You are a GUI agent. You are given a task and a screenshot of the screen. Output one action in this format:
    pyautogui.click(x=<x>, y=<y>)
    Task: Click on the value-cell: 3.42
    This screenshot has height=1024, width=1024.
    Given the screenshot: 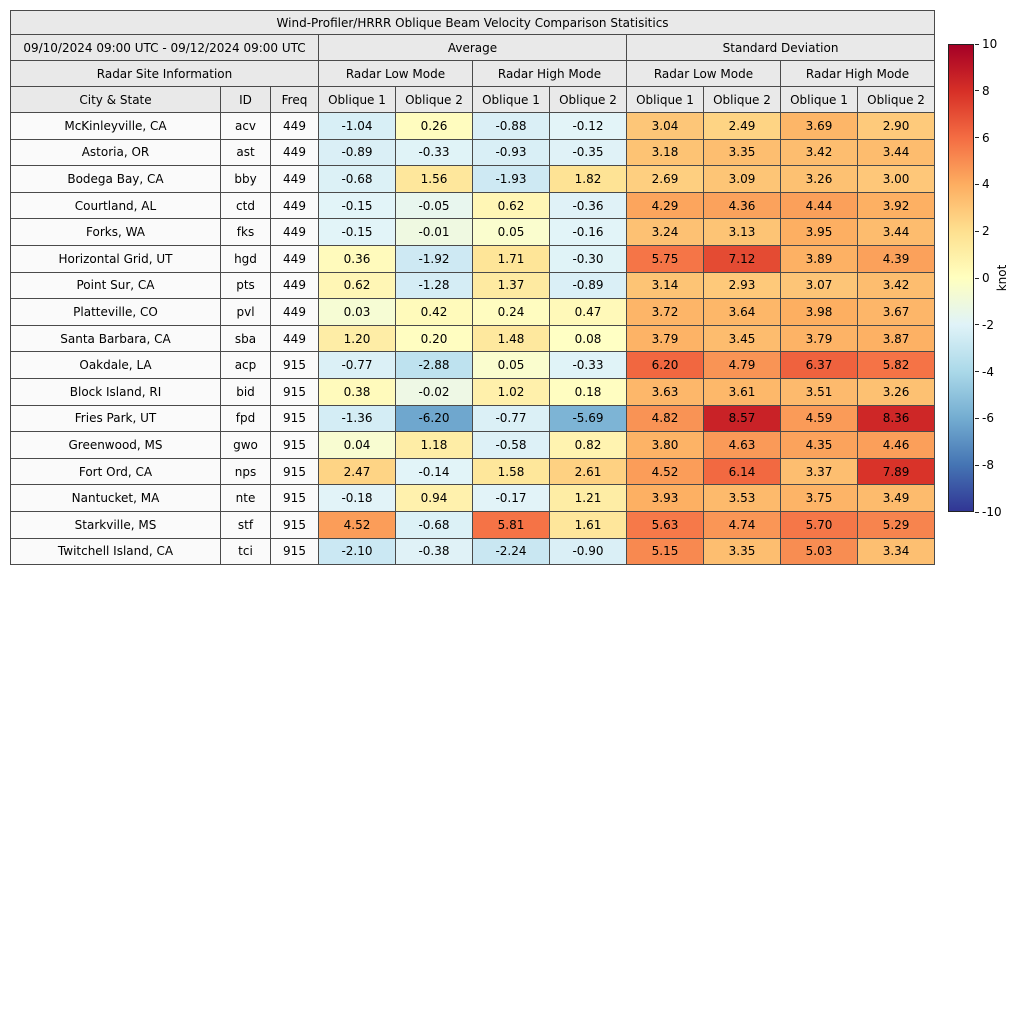 What is the action you would take?
    pyautogui.click(x=819, y=152)
    